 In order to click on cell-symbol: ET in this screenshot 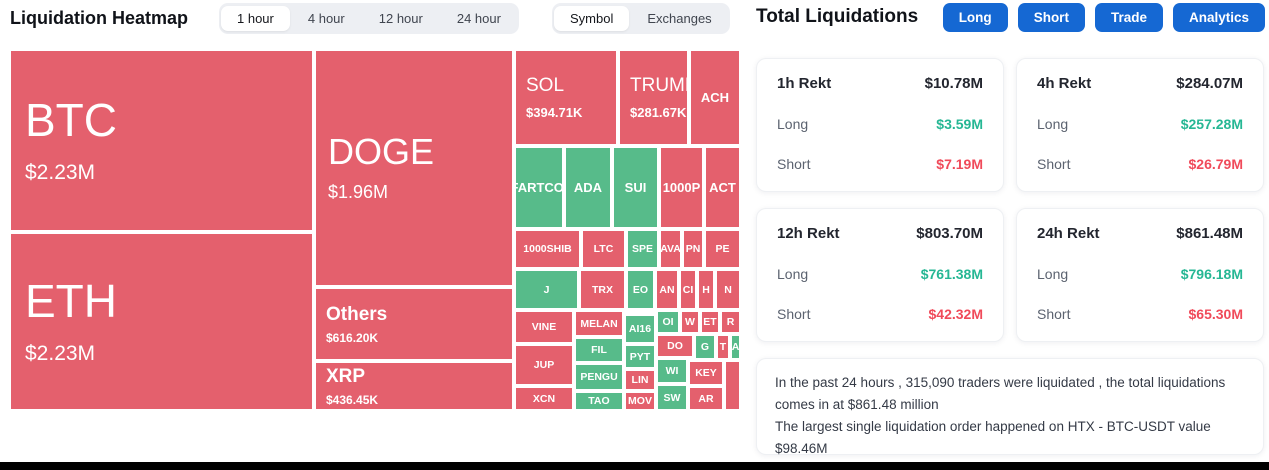, I will do `click(710, 322)`.